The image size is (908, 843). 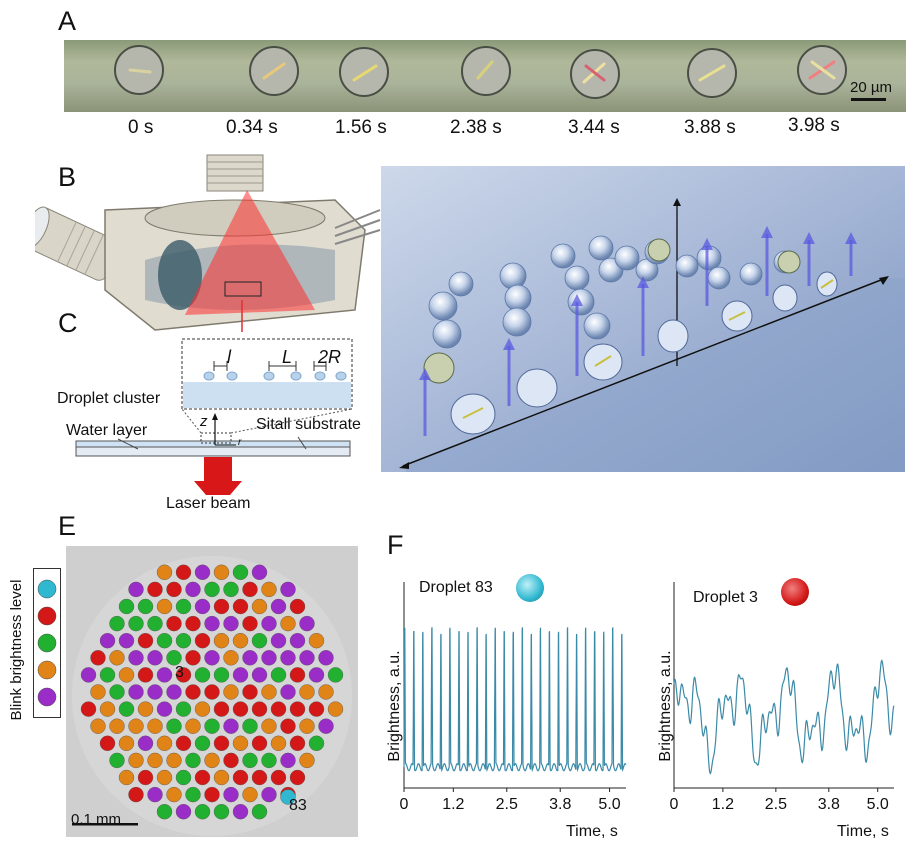 What do you see at coordinates (179, 672) in the screenshot?
I see `droplet-3-label: 3` at bounding box center [179, 672].